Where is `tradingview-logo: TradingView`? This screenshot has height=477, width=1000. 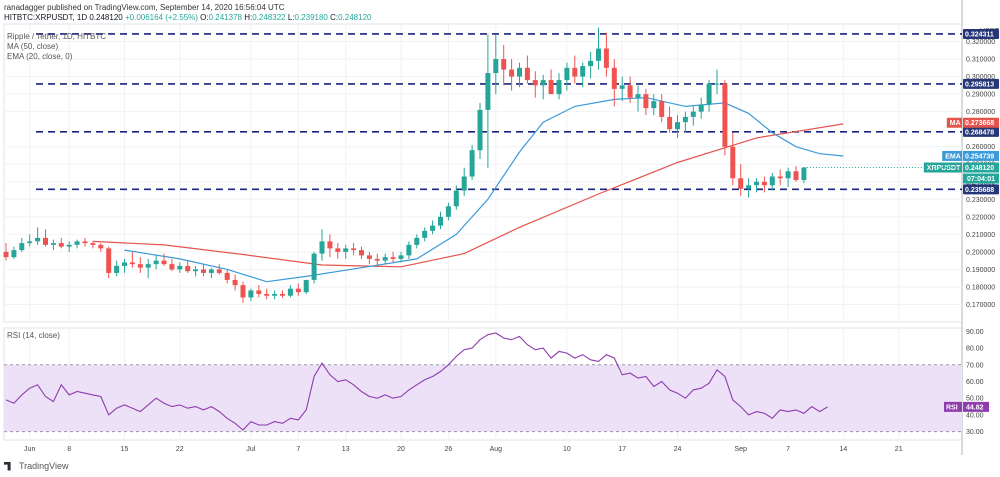 tradingview-logo: TradingView is located at coordinates (36, 466).